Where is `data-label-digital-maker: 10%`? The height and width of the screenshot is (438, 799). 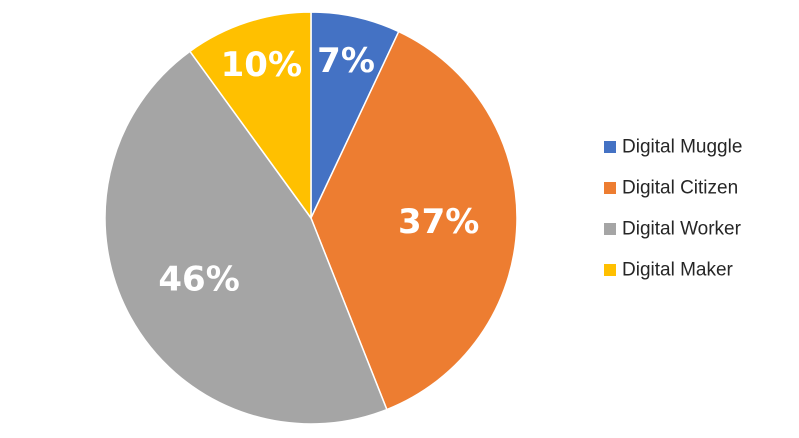 data-label-digital-maker: 10% is located at coordinates (261, 65).